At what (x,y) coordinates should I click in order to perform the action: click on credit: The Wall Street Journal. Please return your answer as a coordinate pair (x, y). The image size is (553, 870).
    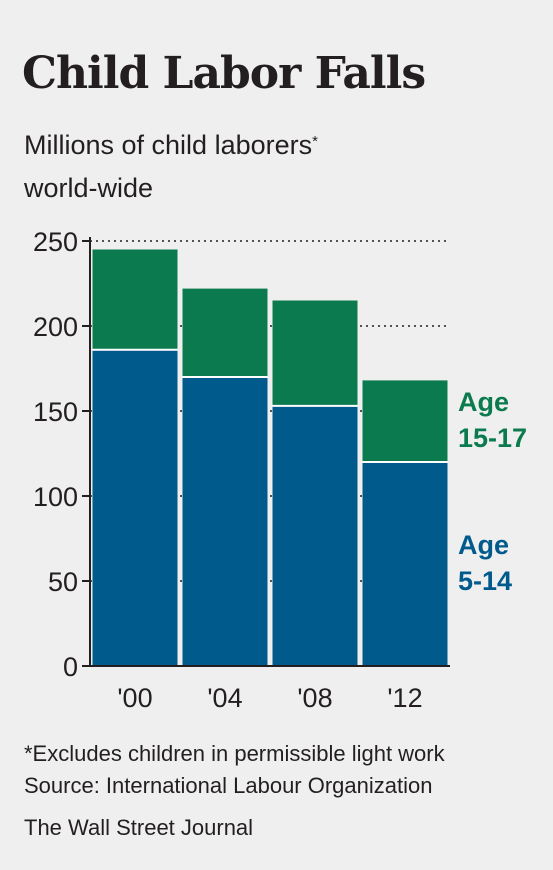
    Looking at the image, I should click on (139, 827).